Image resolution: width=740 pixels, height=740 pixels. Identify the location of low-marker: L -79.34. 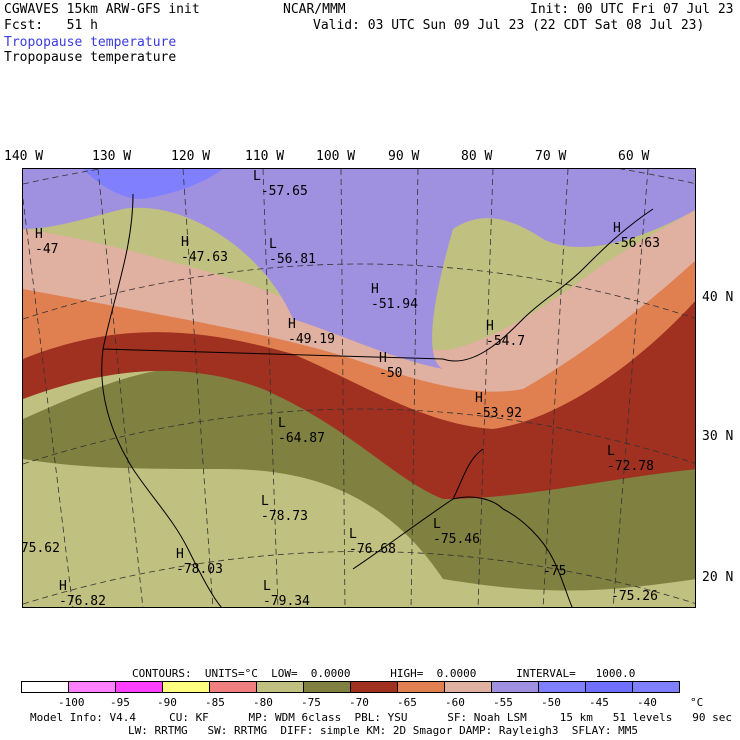
(286, 593).